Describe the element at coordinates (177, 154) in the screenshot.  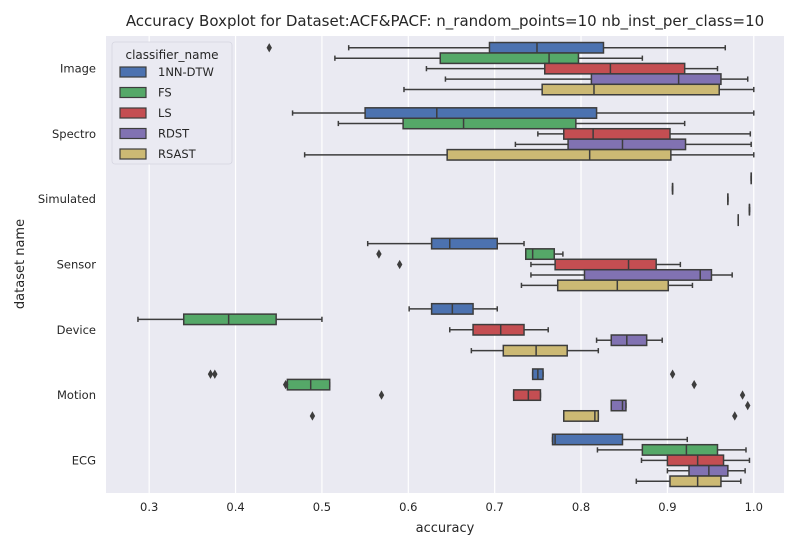
I see `legend-label: RSAST` at that location.